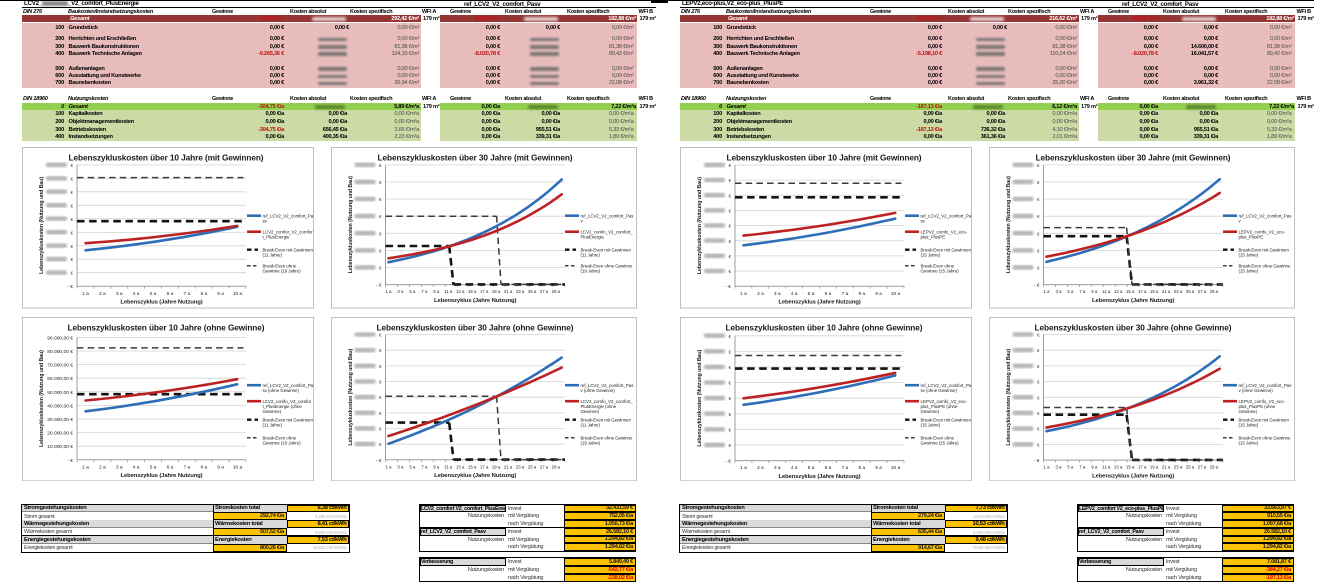 The width and height of the screenshot is (1321, 582). I want to click on svg-text: v, so click(582, 221).